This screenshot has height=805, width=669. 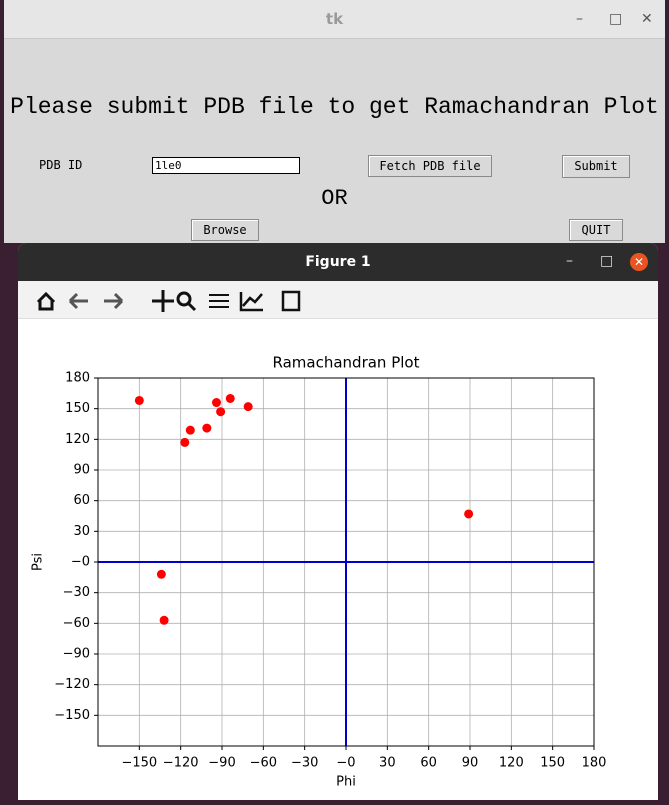 What do you see at coordinates (304, 763) in the screenshot?
I see `x-tick-label: −30` at bounding box center [304, 763].